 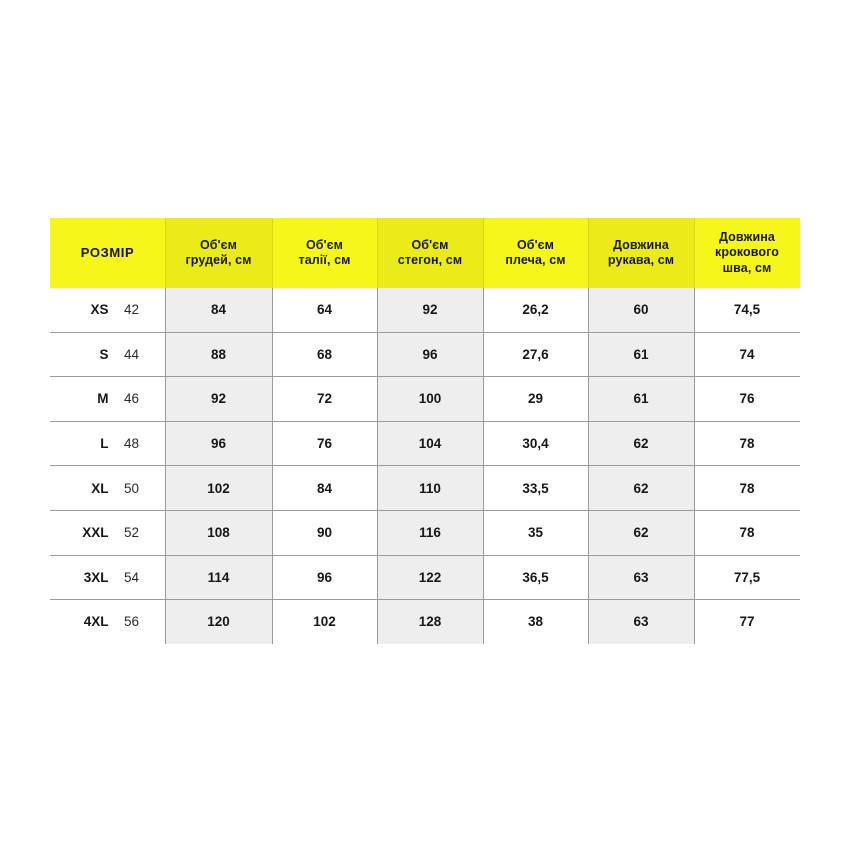 I want to click on size-letter-label: S, so click(x=104, y=354).